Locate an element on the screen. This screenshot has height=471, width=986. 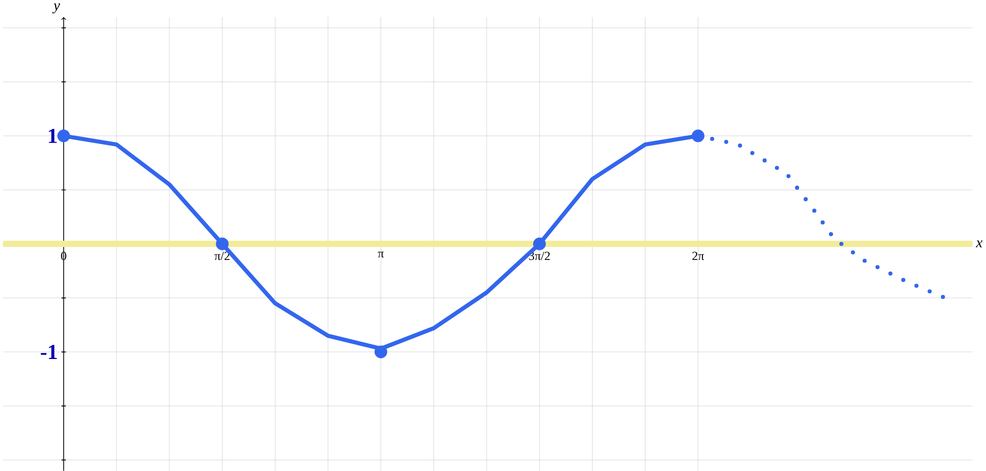
x-tick-label: 3π/2 is located at coordinates (539, 256).